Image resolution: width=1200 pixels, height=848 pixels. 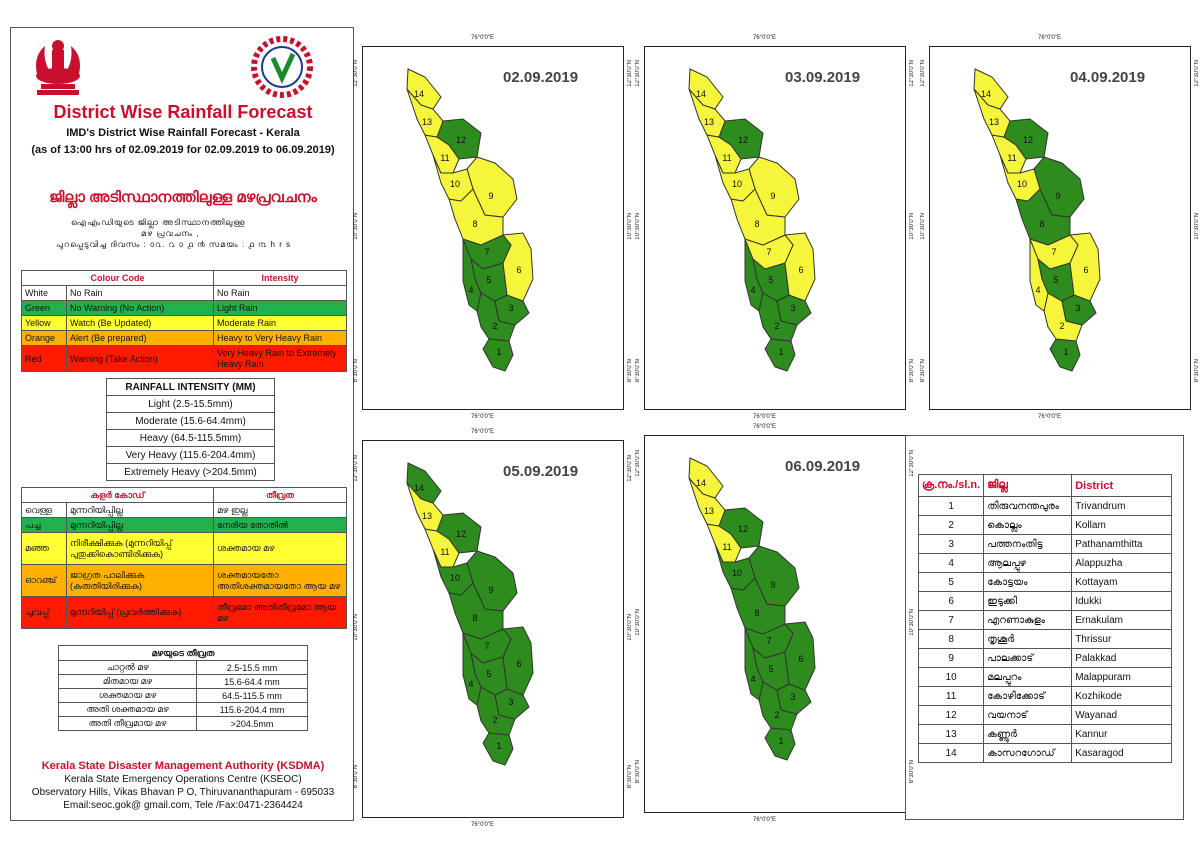 I want to click on table-row: 7 എറണാകുളം Ernakulam, so click(x=1044, y=620).